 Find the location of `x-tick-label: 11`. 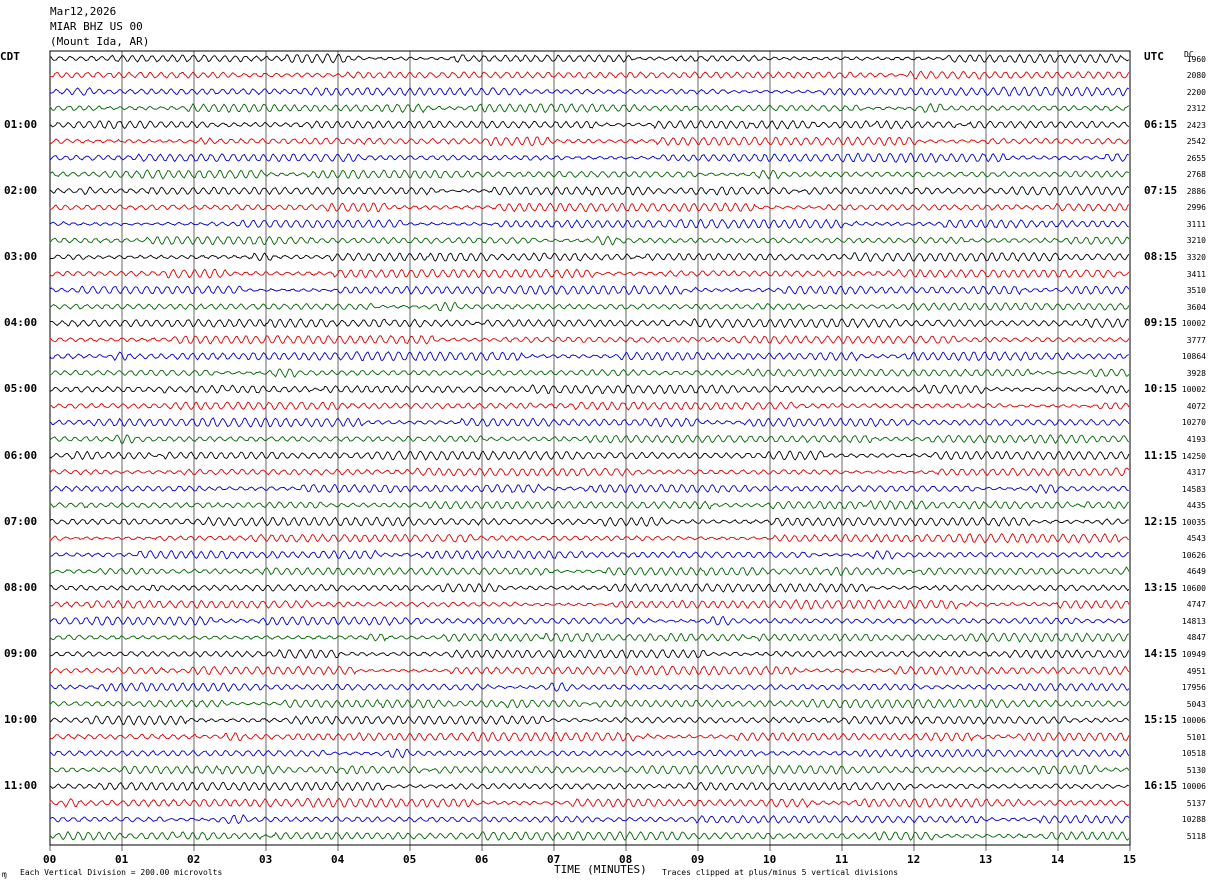

x-tick-label: 11 is located at coordinates (842, 859).